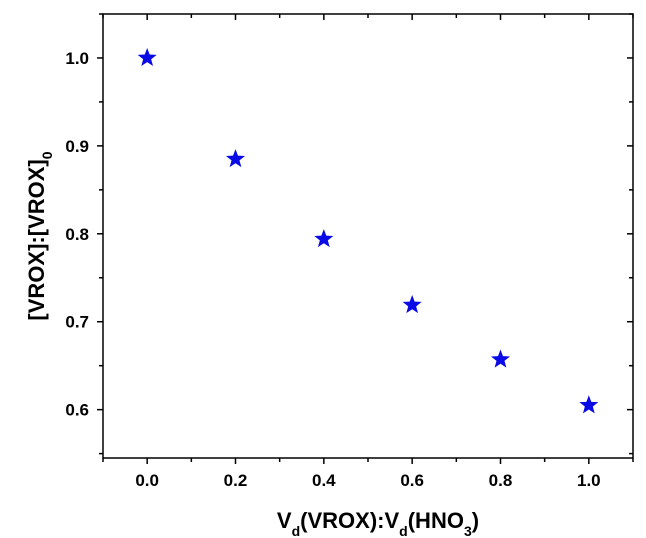 The height and width of the screenshot is (538, 646). I want to click on x-tick-label: 0.6, so click(412, 480).